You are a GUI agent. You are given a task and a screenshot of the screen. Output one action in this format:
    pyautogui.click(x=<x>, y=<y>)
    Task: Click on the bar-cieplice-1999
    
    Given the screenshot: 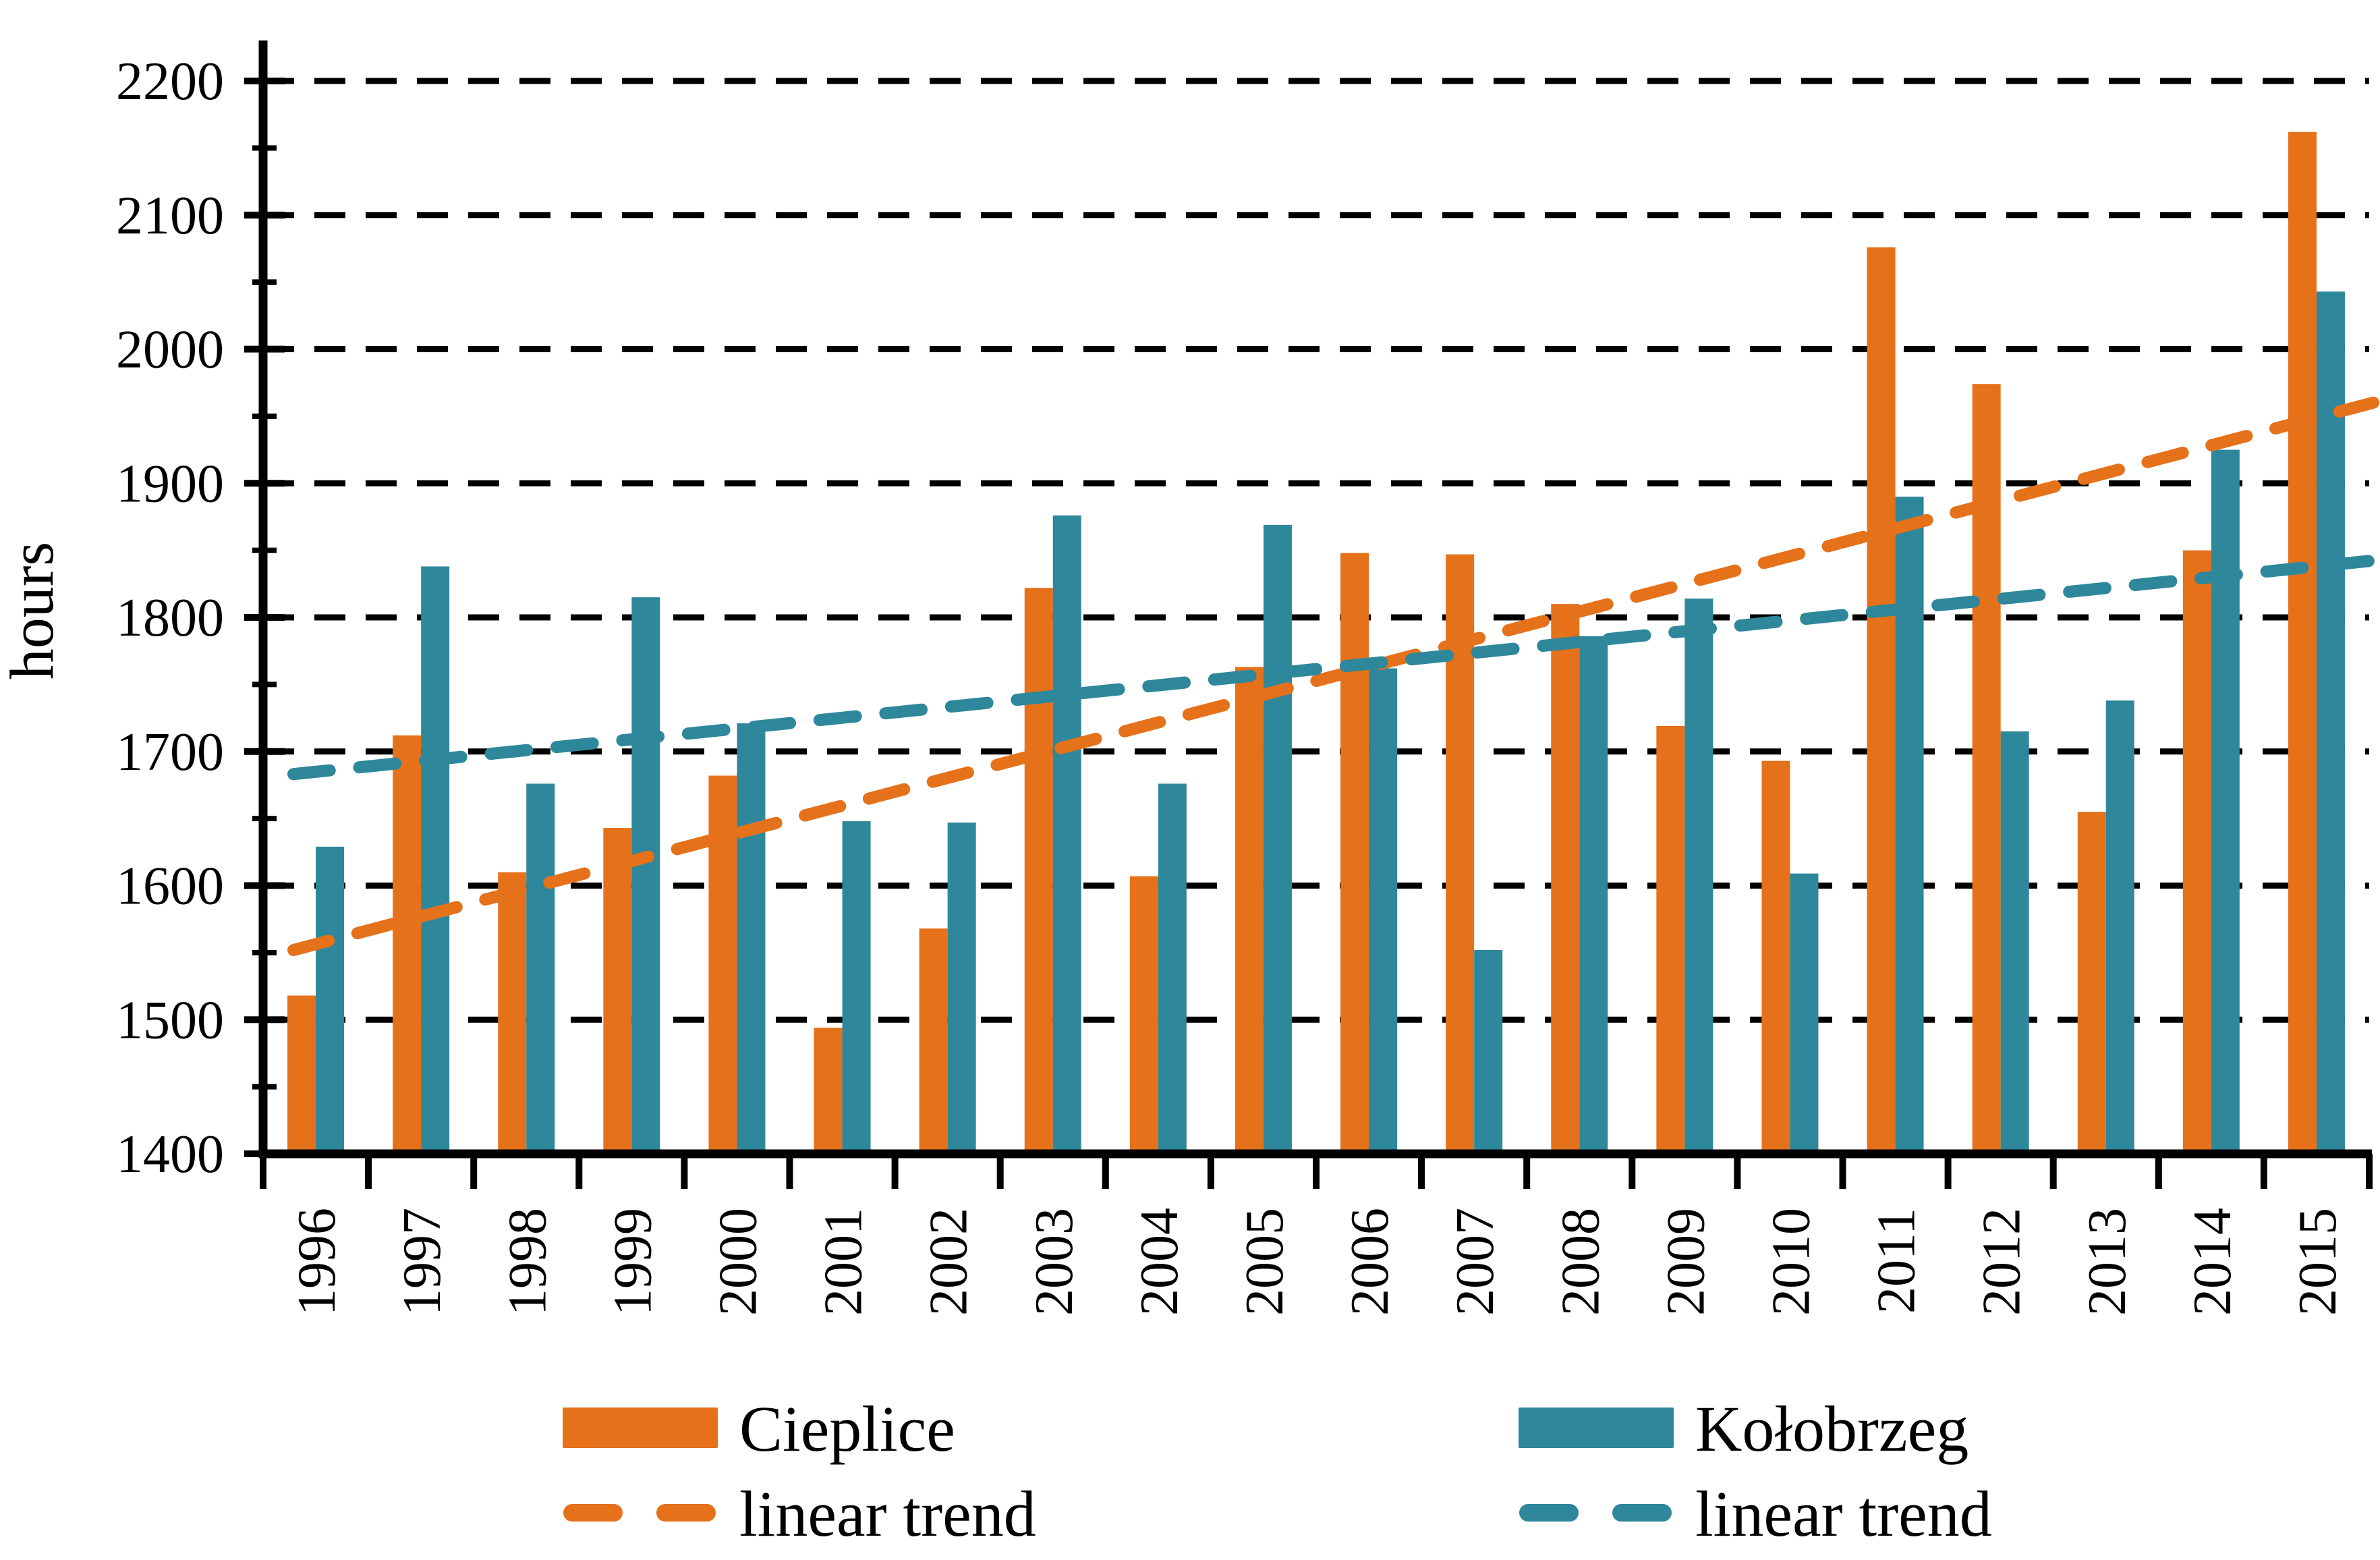 What is the action you would take?
    pyautogui.click(x=617, y=991)
    